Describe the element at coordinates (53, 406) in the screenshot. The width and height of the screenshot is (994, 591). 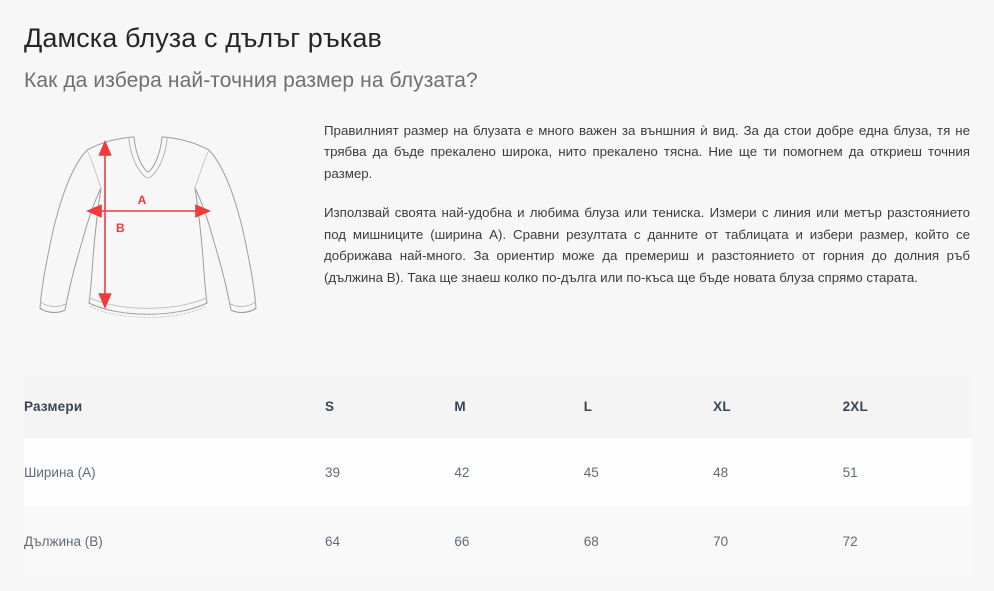
I see `table-header-label: Размери` at that location.